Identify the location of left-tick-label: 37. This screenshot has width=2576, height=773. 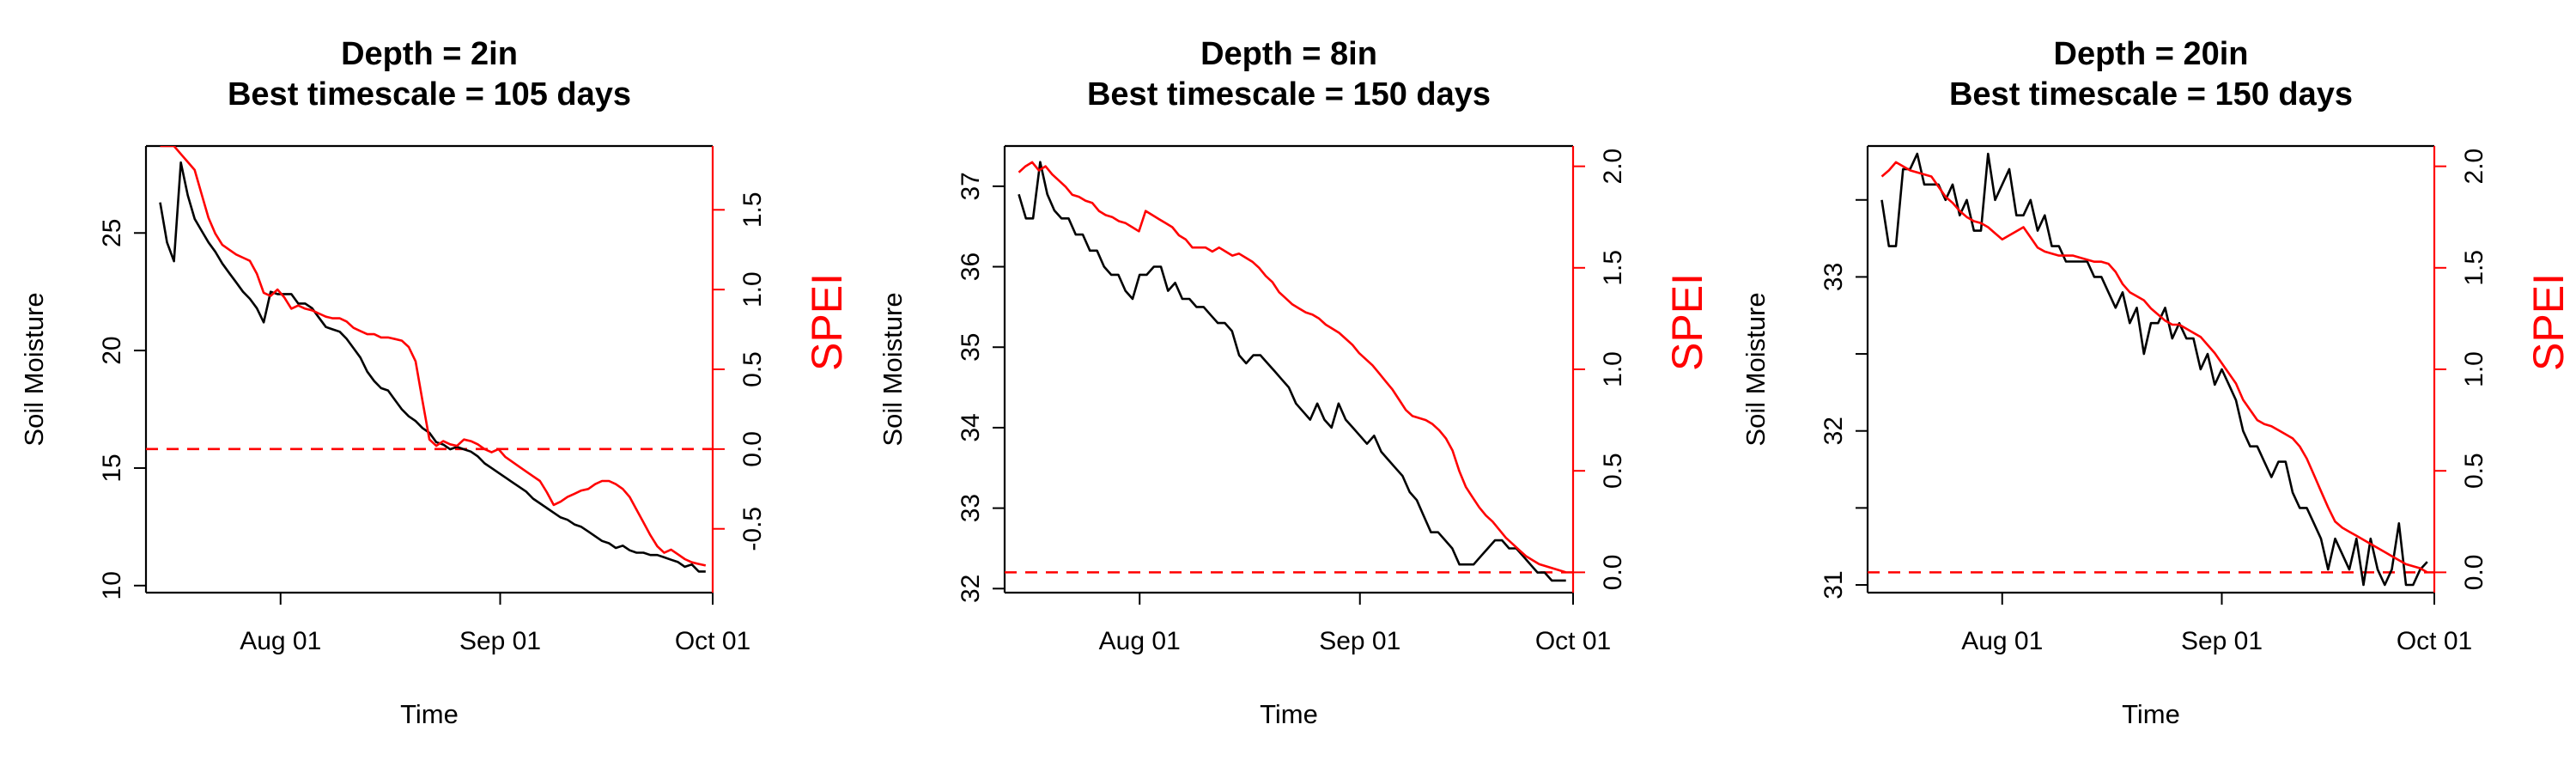
(971, 186).